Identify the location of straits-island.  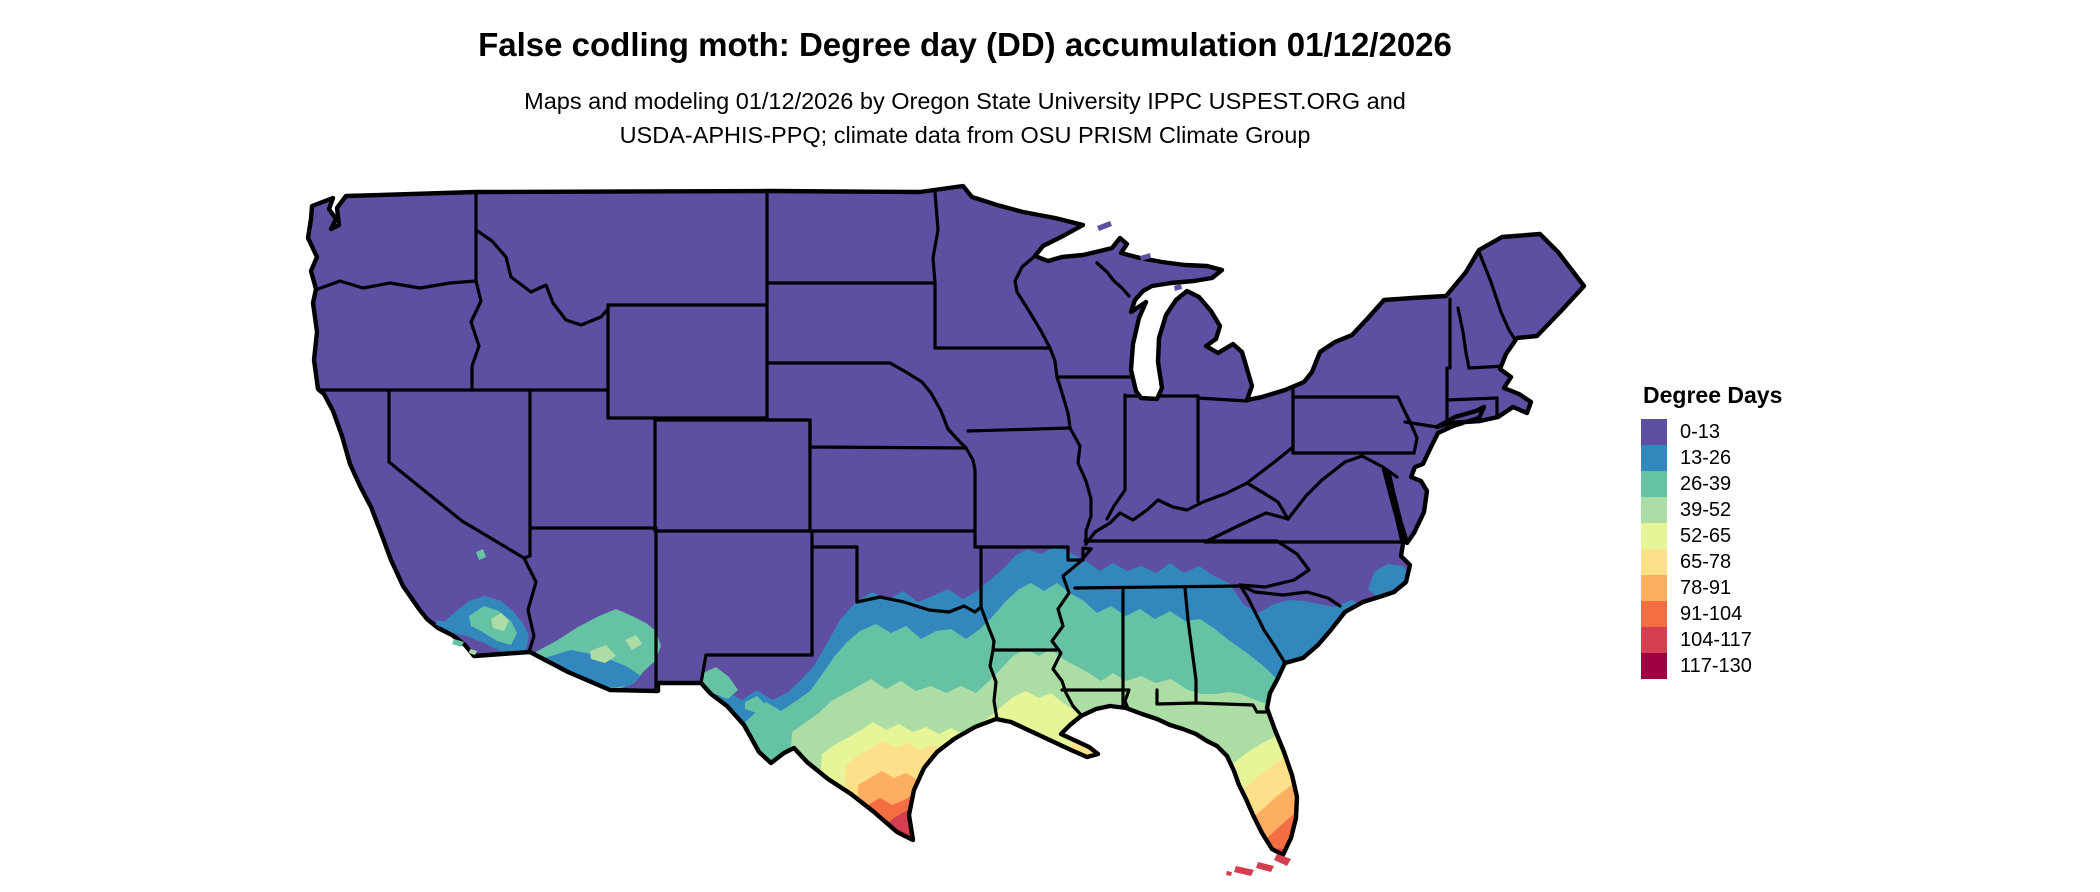
(1178, 287).